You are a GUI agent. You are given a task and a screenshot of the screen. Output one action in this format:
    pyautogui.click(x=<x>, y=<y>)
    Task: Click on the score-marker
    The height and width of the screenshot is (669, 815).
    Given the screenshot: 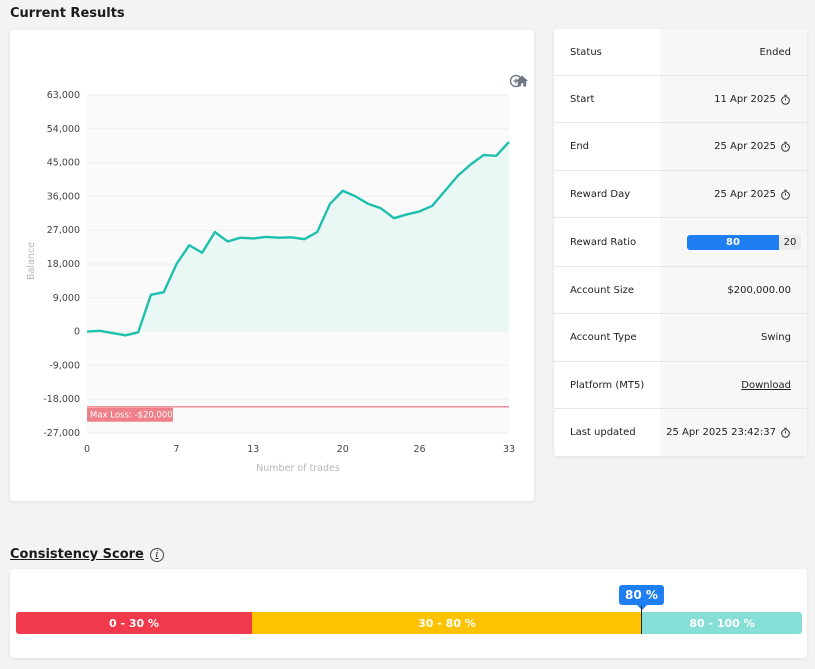 What is the action you would take?
    pyautogui.click(x=641, y=620)
    